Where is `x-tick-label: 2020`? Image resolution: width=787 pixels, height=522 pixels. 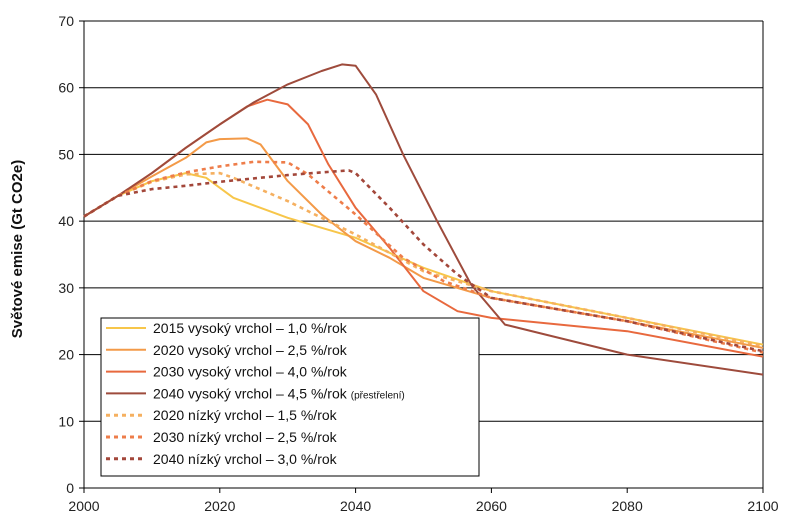
x-tick-label: 2020 is located at coordinates (219, 506).